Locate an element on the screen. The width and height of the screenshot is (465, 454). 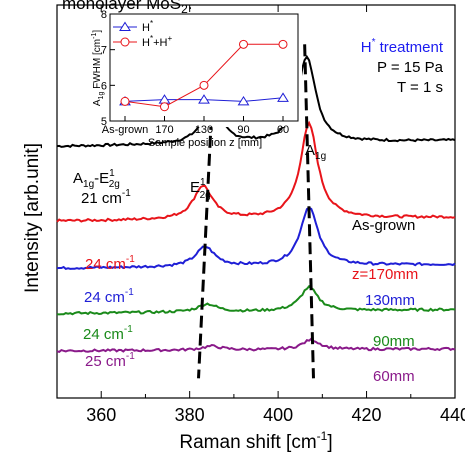
legend-marker-h-star-plus is located at coordinates (125, 42).